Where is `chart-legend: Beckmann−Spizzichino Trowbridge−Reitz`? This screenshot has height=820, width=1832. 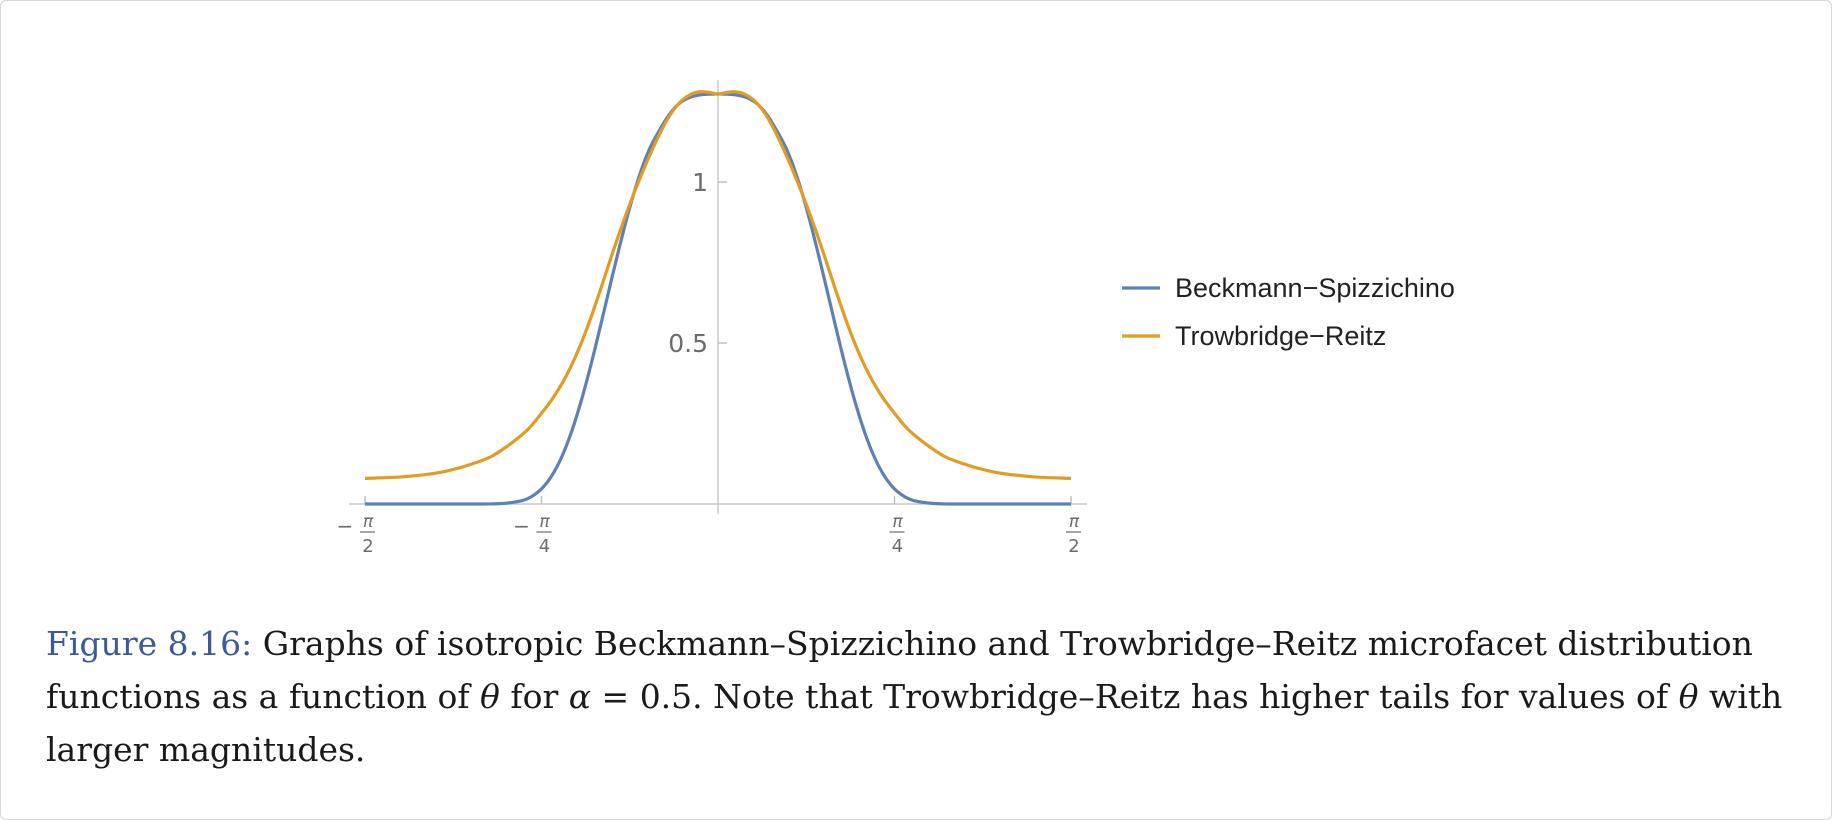
chart-legend: Beckmann−Spizzichino Trowbridge−Reitz is located at coordinates (1288, 312).